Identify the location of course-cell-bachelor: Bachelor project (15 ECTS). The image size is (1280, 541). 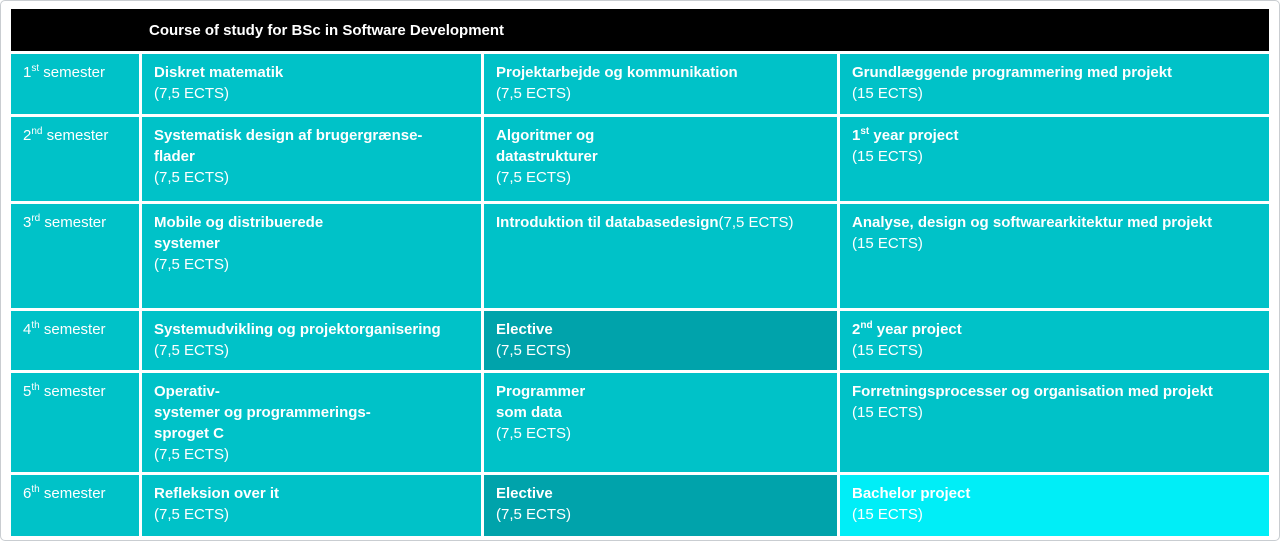
(1054, 505).